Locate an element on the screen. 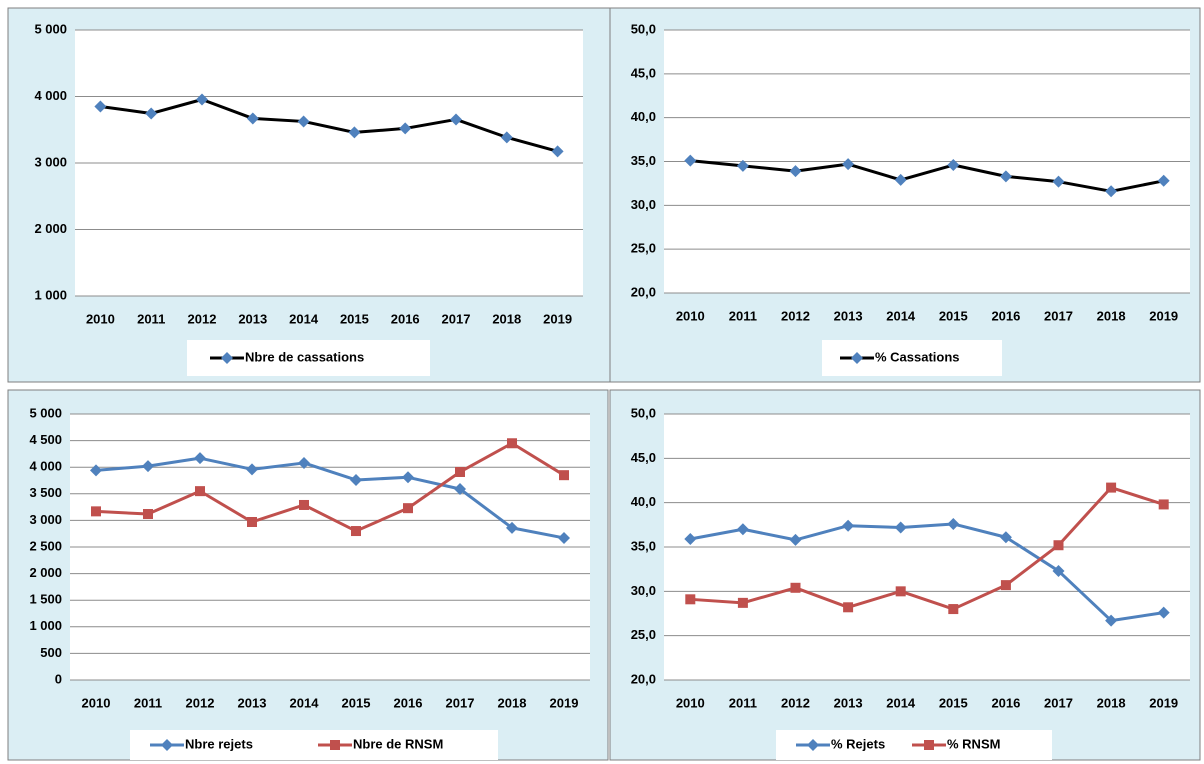 This screenshot has width=1204, height=764. y-tick-label: 2 500 is located at coordinates (45, 545).